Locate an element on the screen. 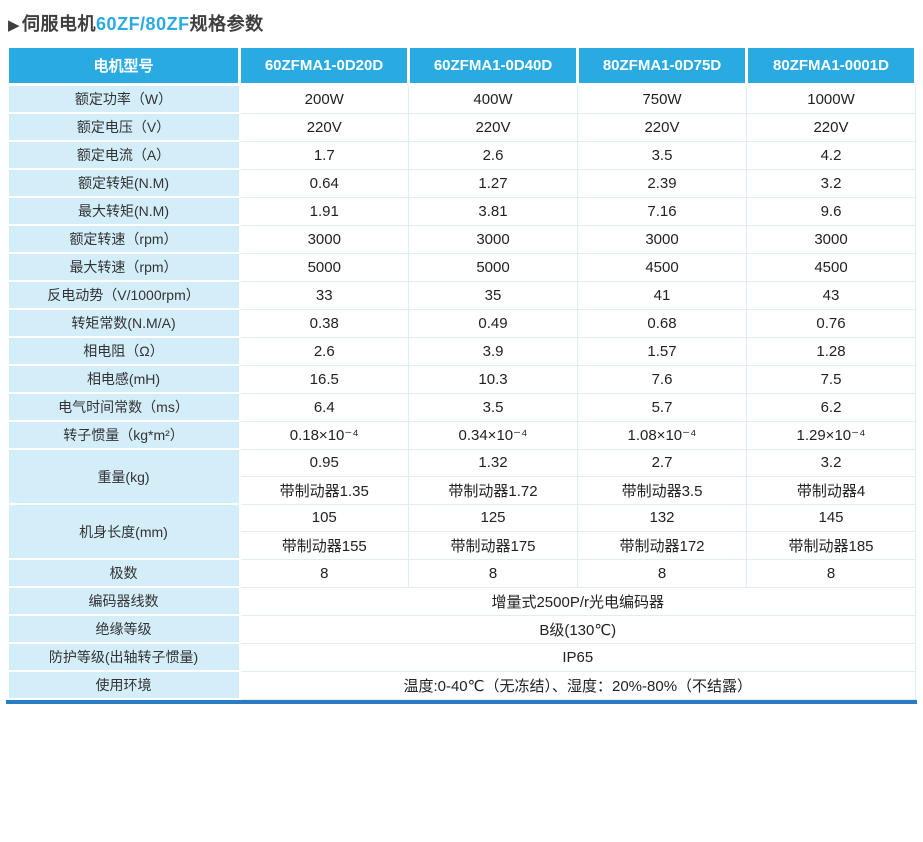  spec-label-cell: 电气时间常数（ms） is located at coordinates (123, 407).